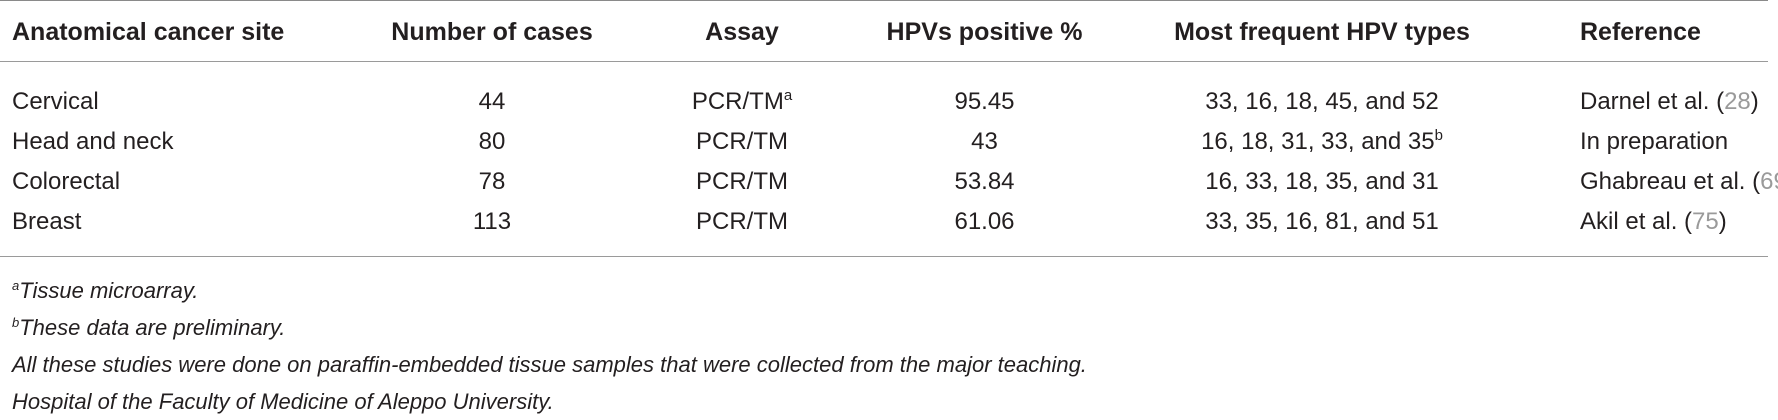 This screenshot has height=420, width=1778. I want to click on cell-types: 33, 35, 16, 81, and 51, so click(1322, 222).